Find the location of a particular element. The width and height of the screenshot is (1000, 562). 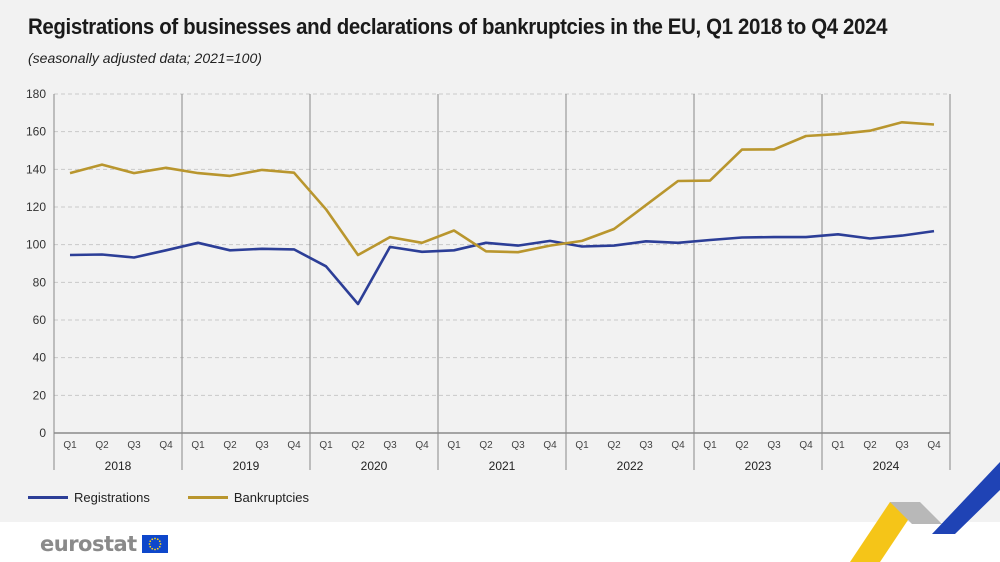

legend-swatch-bankruptcies is located at coordinates (207, 497).